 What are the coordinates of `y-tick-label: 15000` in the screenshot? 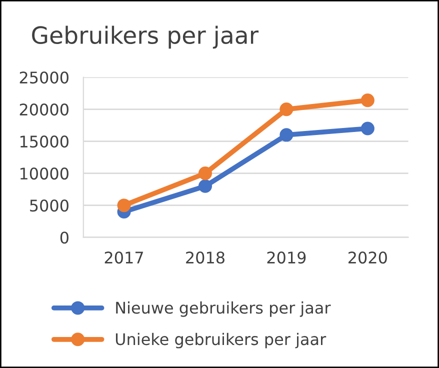 It's located at (44, 142).